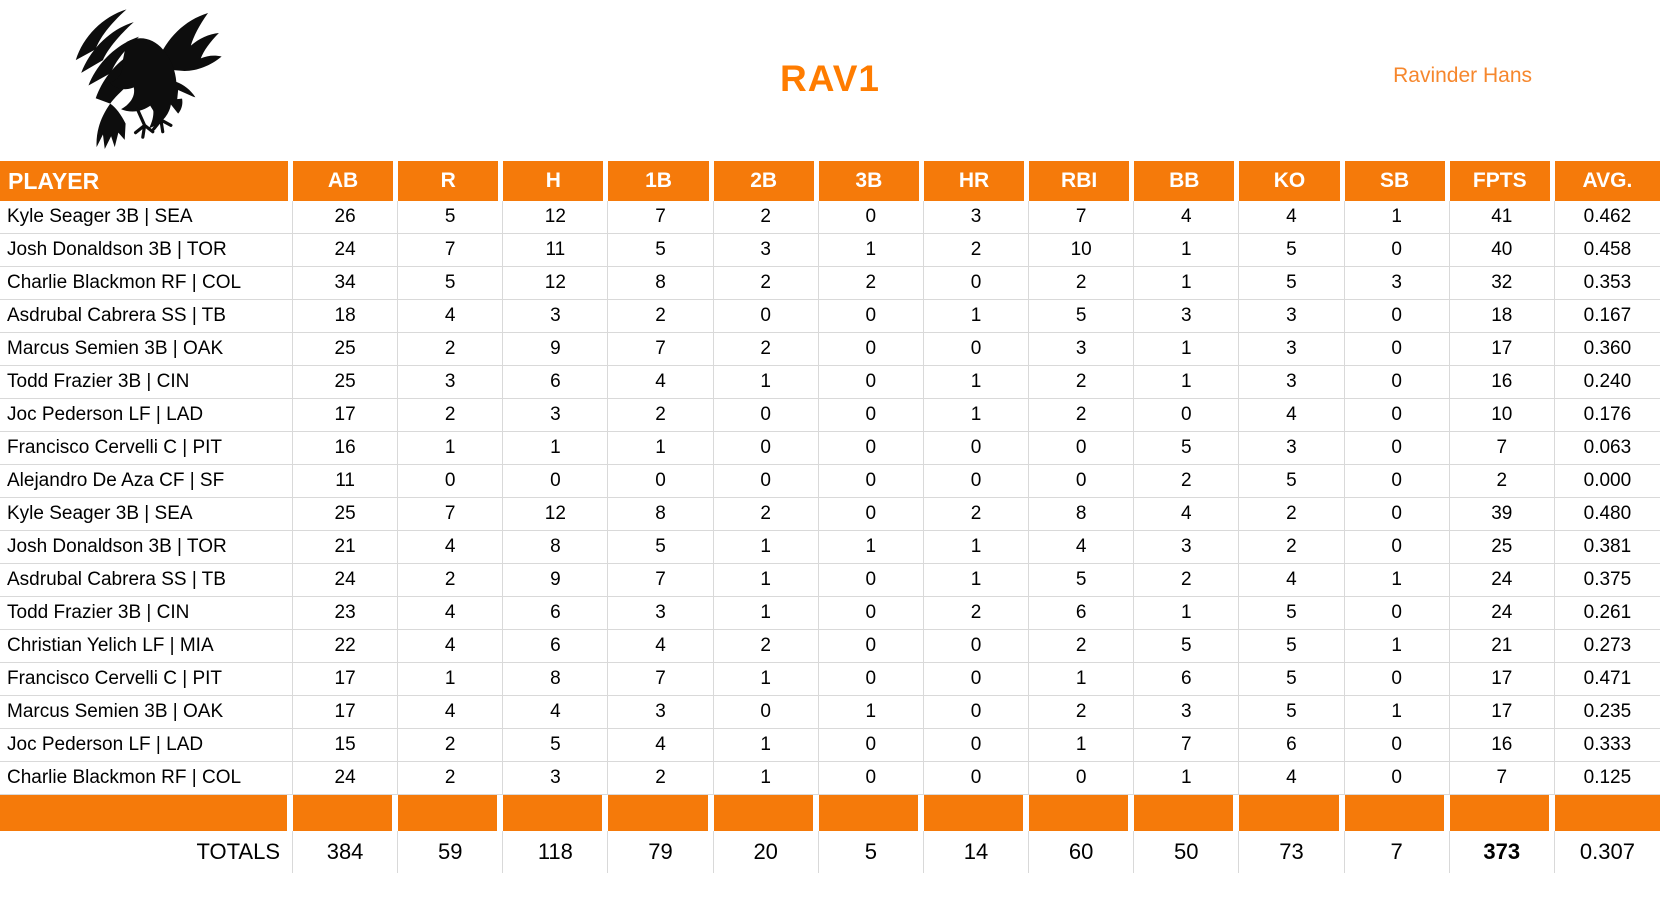 The height and width of the screenshot is (901, 1660). I want to click on column-header-1b: 1B, so click(661, 181).